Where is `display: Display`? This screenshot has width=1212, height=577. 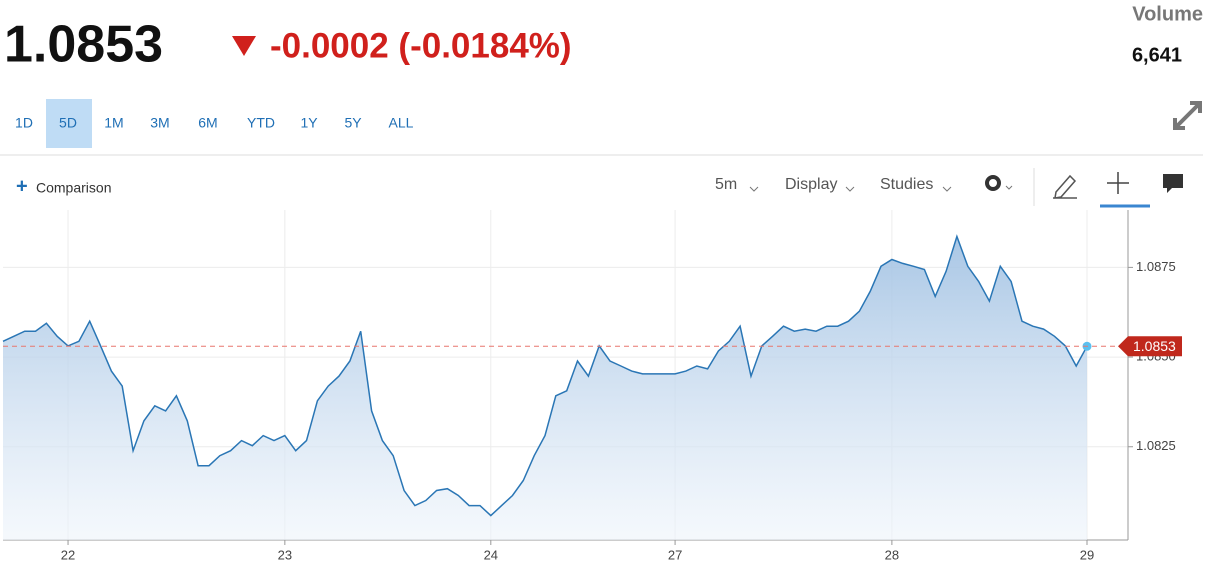
display: Display is located at coordinates (811, 184).